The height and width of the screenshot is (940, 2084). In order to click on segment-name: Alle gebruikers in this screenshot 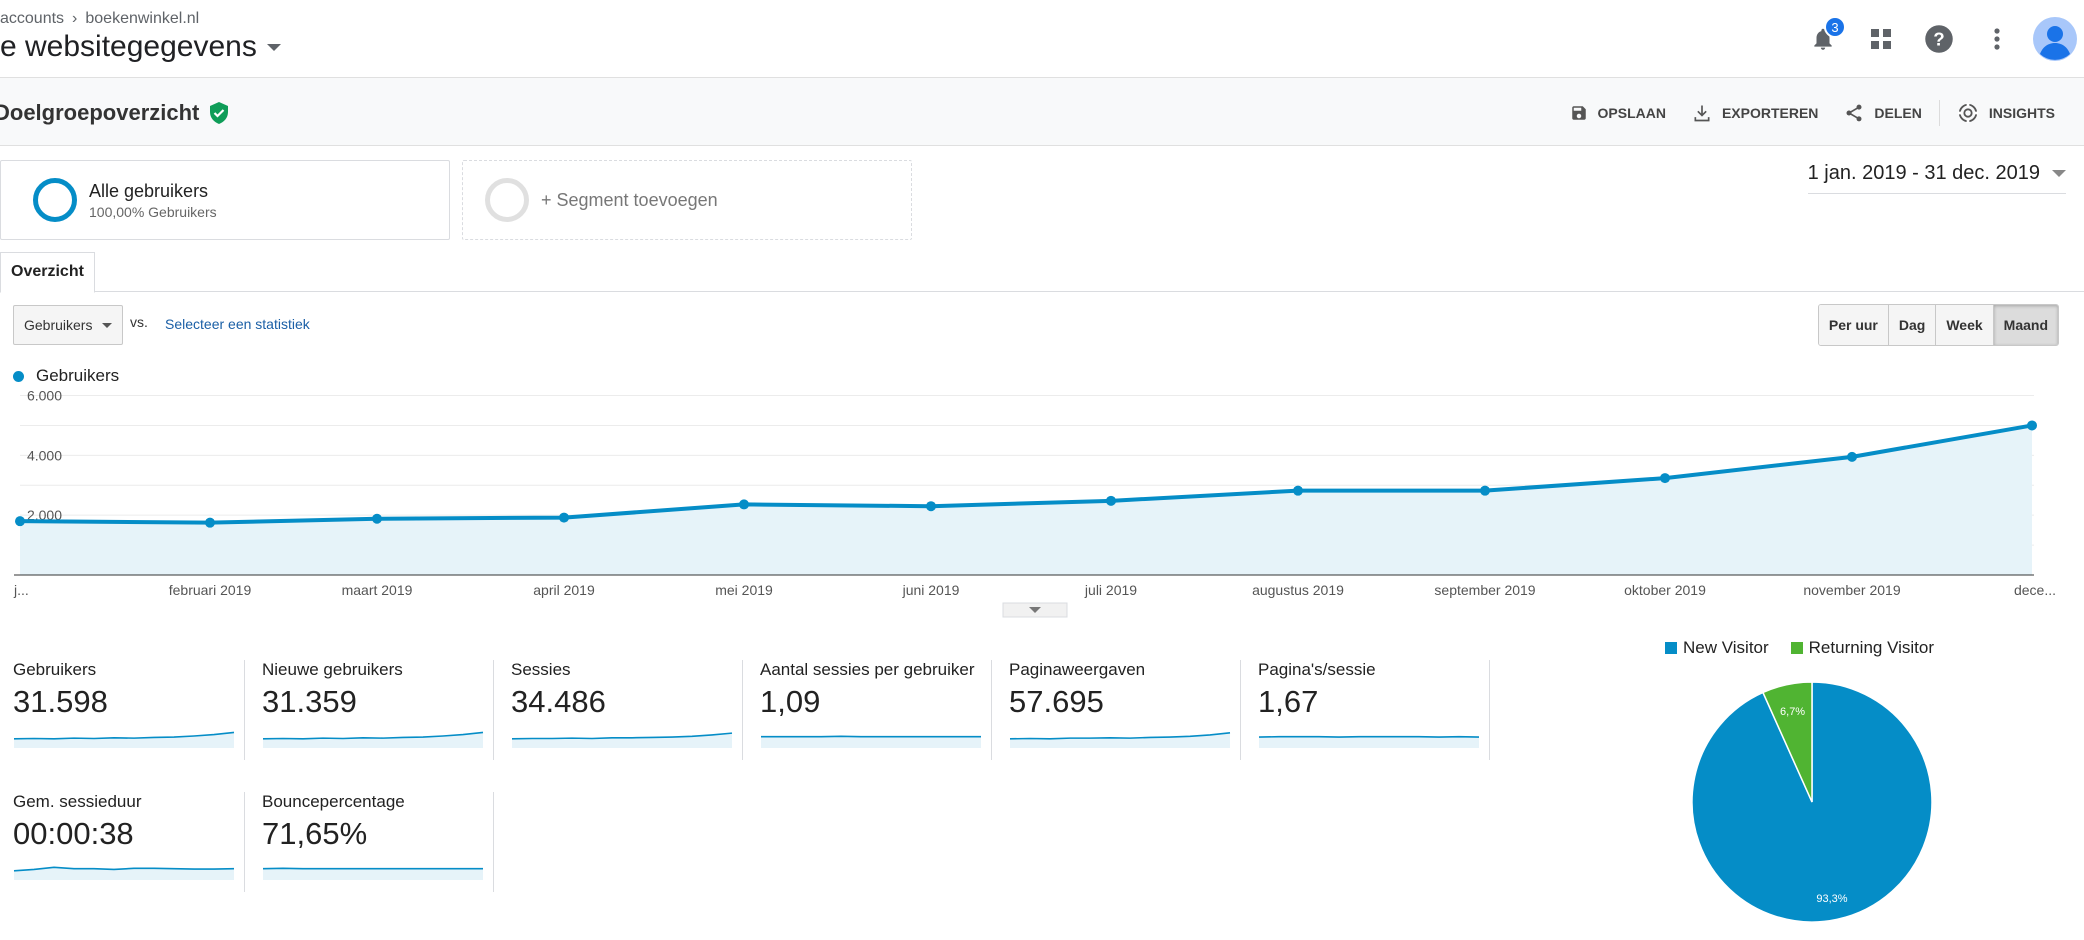, I will do `click(149, 190)`.